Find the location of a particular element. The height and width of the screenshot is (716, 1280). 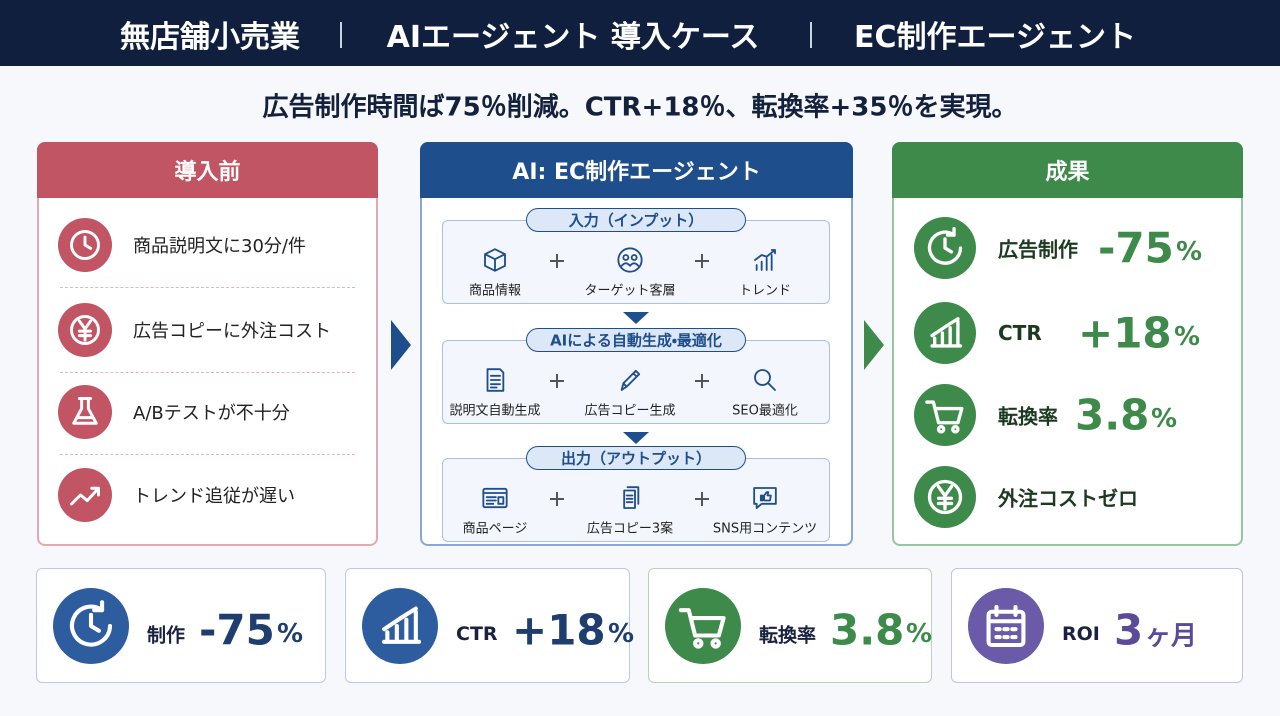

stage-item: SNS用コンテンツ is located at coordinates (765, 529).